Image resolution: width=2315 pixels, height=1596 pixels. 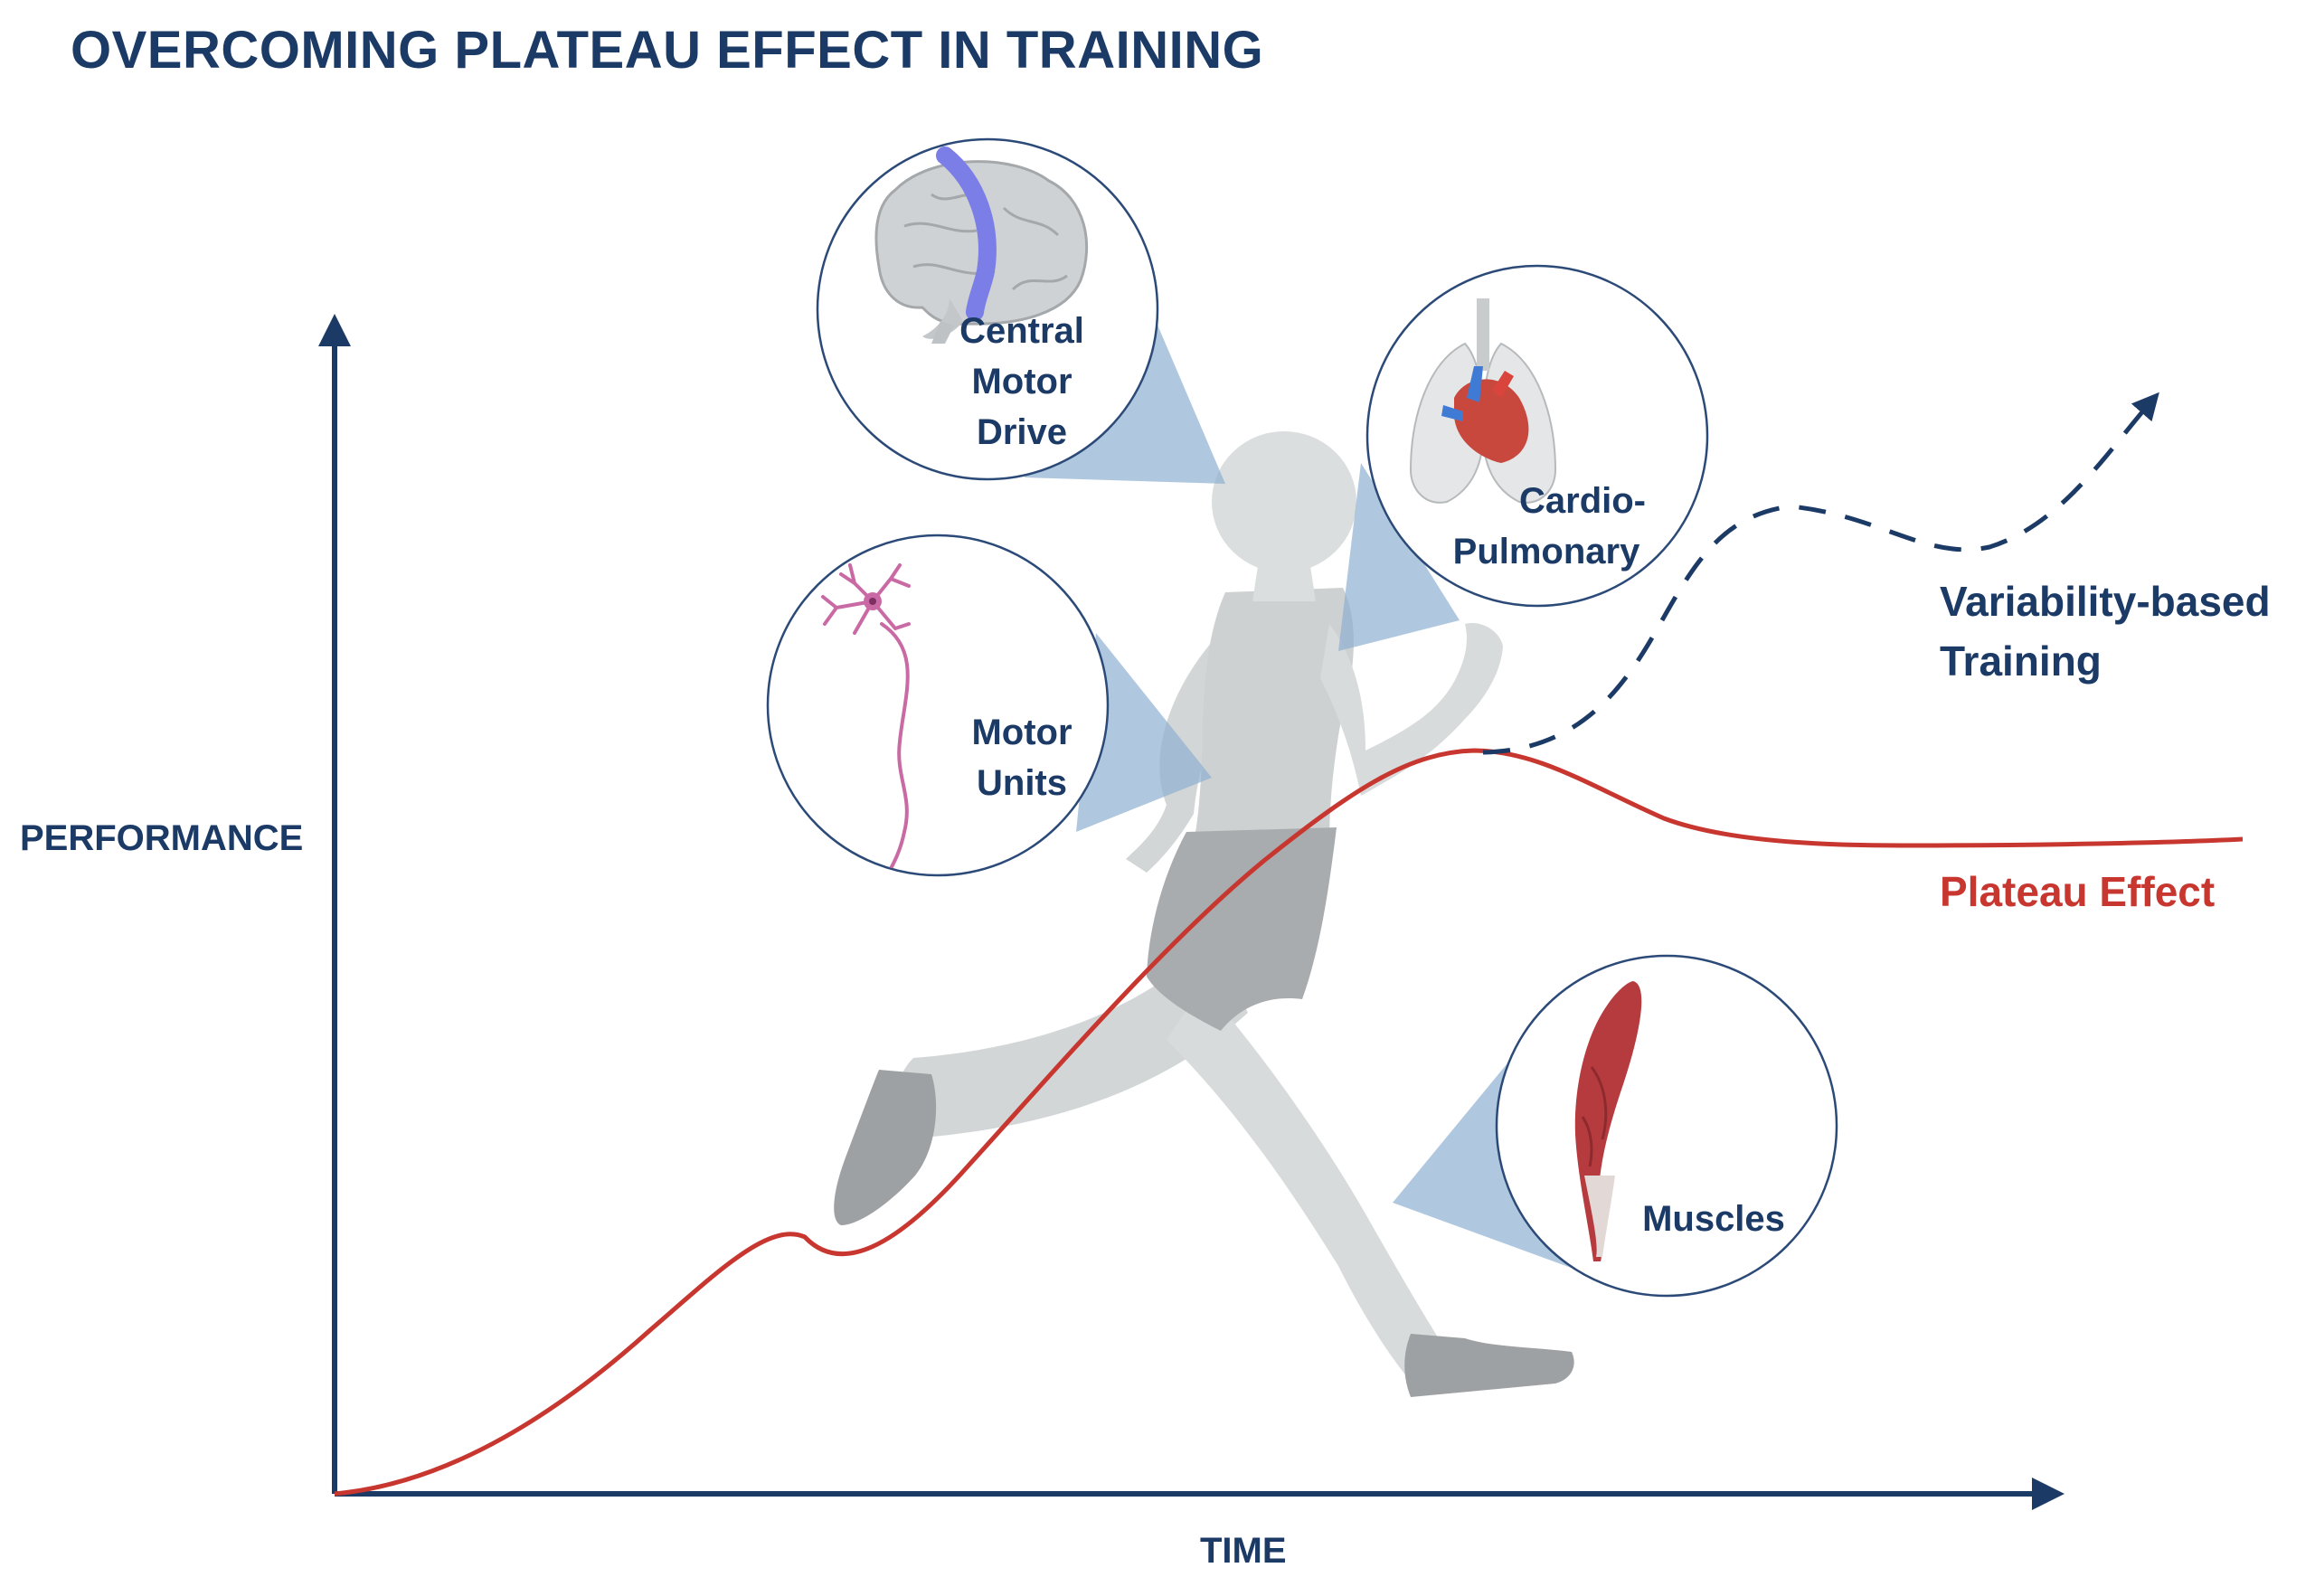 I want to click on neuron-label-line-1: Motor, so click(x=1021, y=733).